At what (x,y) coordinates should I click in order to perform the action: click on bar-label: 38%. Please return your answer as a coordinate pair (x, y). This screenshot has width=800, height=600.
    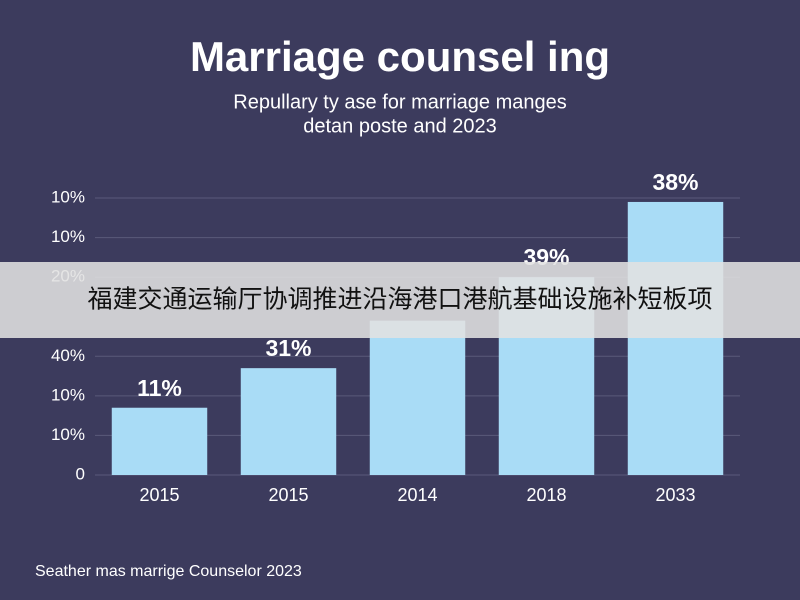
    Looking at the image, I should click on (675, 182).